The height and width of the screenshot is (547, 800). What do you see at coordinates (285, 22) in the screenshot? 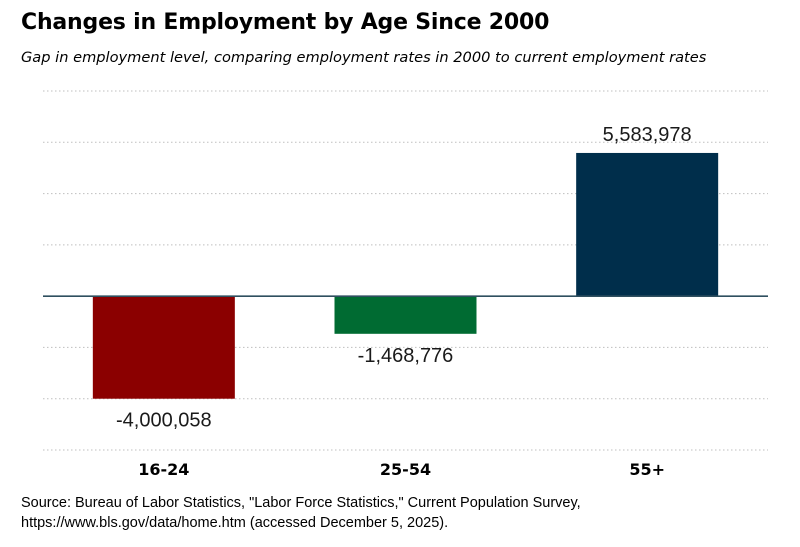
I see `chart-title: Changes in Employment by Age Since 2000` at bounding box center [285, 22].